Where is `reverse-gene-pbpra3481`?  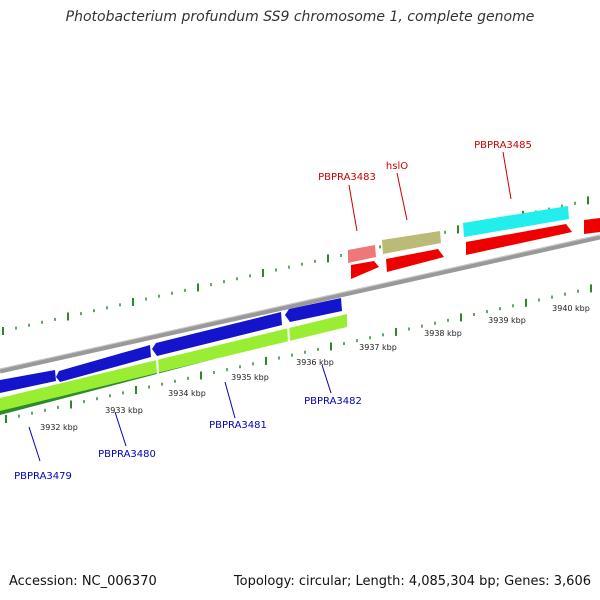
reverse-gene-pbpra3481 is located at coordinates (217, 334).